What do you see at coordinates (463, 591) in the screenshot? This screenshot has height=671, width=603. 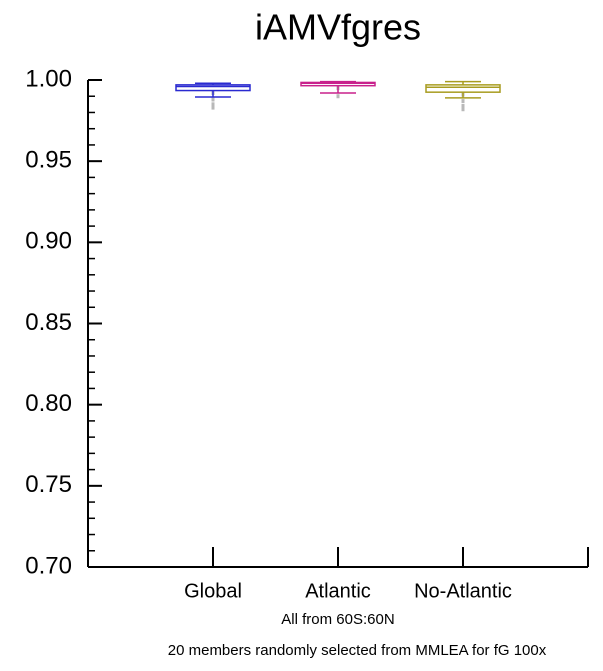 I see `x-tick-label: No-Atlantic` at bounding box center [463, 591].